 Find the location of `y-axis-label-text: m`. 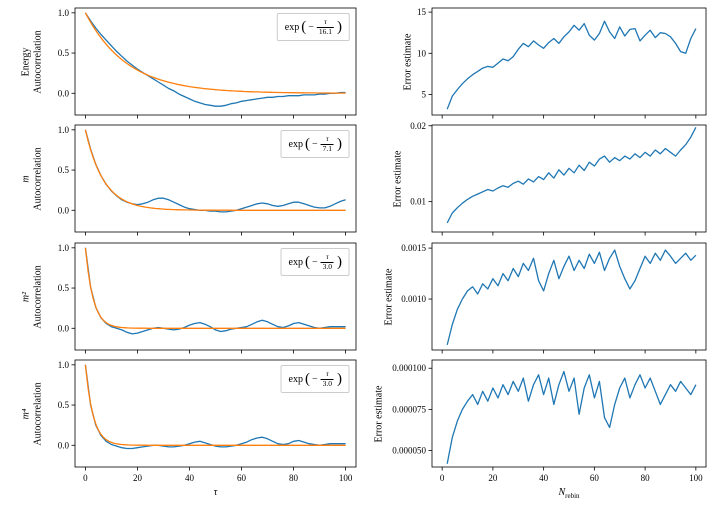

y-axis-label-text: m is located at coordinates (26, 178).